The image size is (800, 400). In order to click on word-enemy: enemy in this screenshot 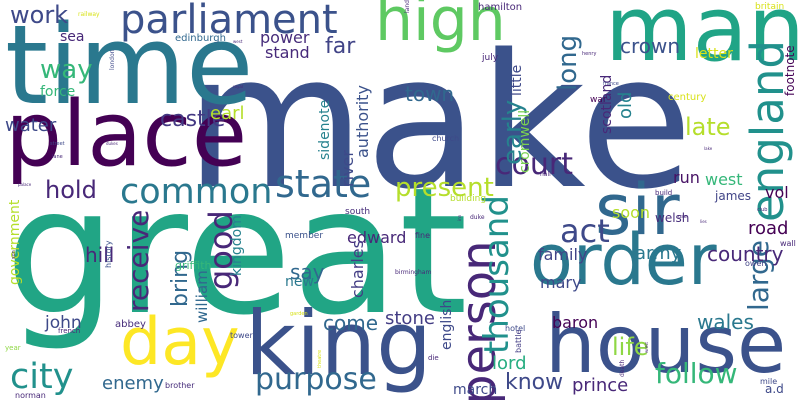, I will do `click(133, 383)`.